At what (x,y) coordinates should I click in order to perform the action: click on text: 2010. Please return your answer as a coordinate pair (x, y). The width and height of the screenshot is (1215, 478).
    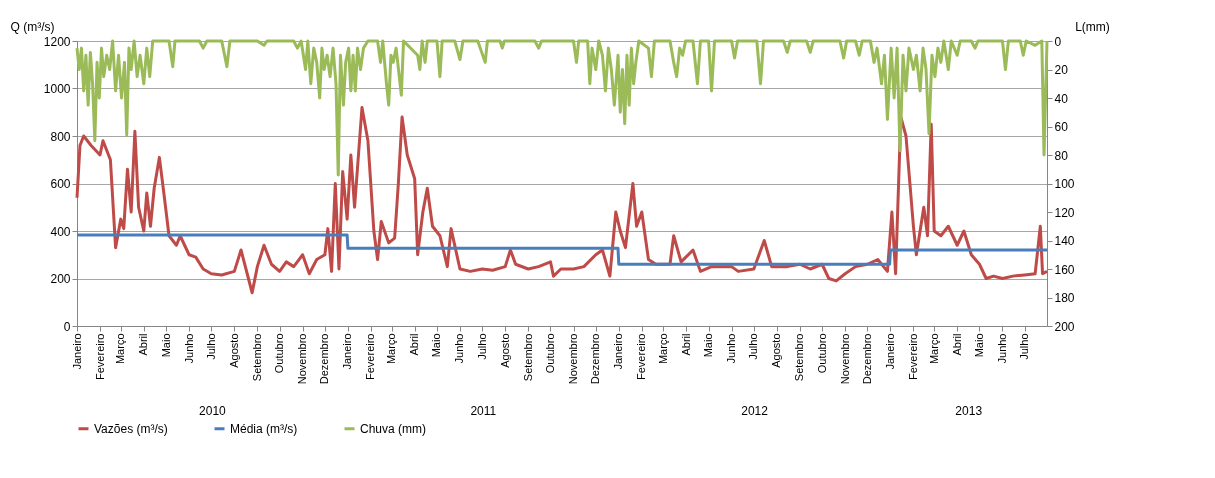
    Looking at the image, I should click on (213, 411).